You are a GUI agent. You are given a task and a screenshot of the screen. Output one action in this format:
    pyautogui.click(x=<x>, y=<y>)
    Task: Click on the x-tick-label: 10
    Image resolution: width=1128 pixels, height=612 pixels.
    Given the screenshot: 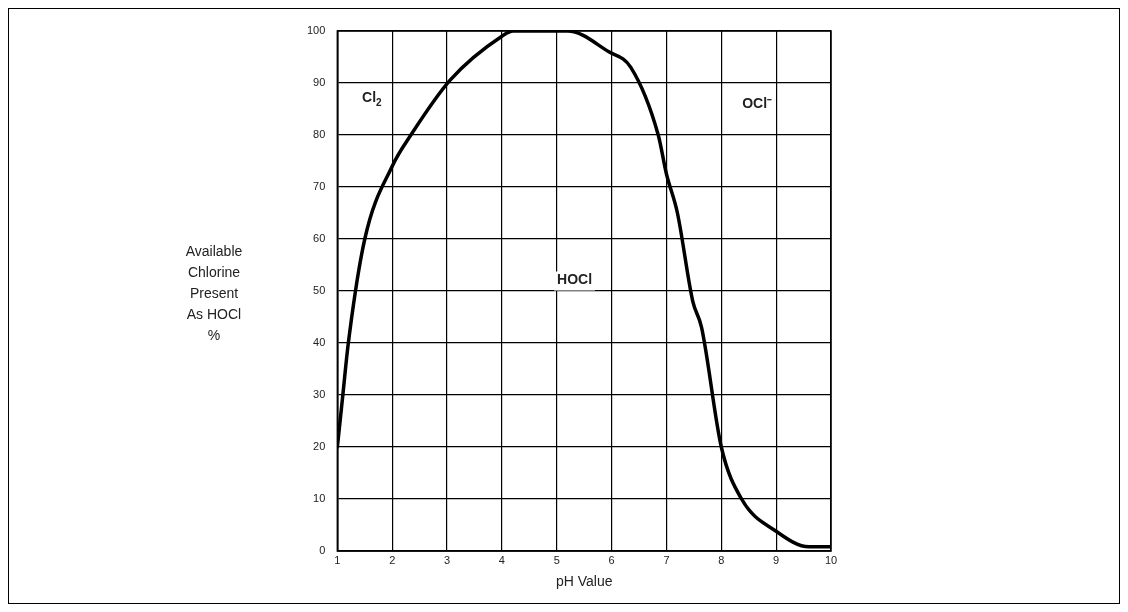 What is the action you would take?
    pyautogui.click(x=831, y=559)
    